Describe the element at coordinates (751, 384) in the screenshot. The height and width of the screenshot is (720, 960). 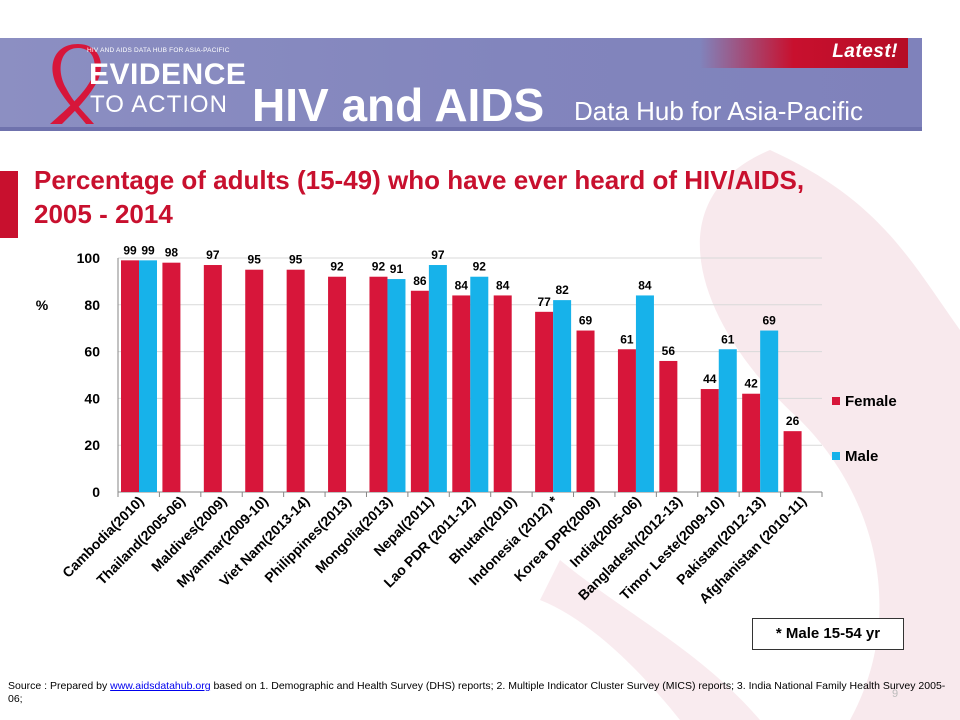
I see `data-label: 42` at that location.